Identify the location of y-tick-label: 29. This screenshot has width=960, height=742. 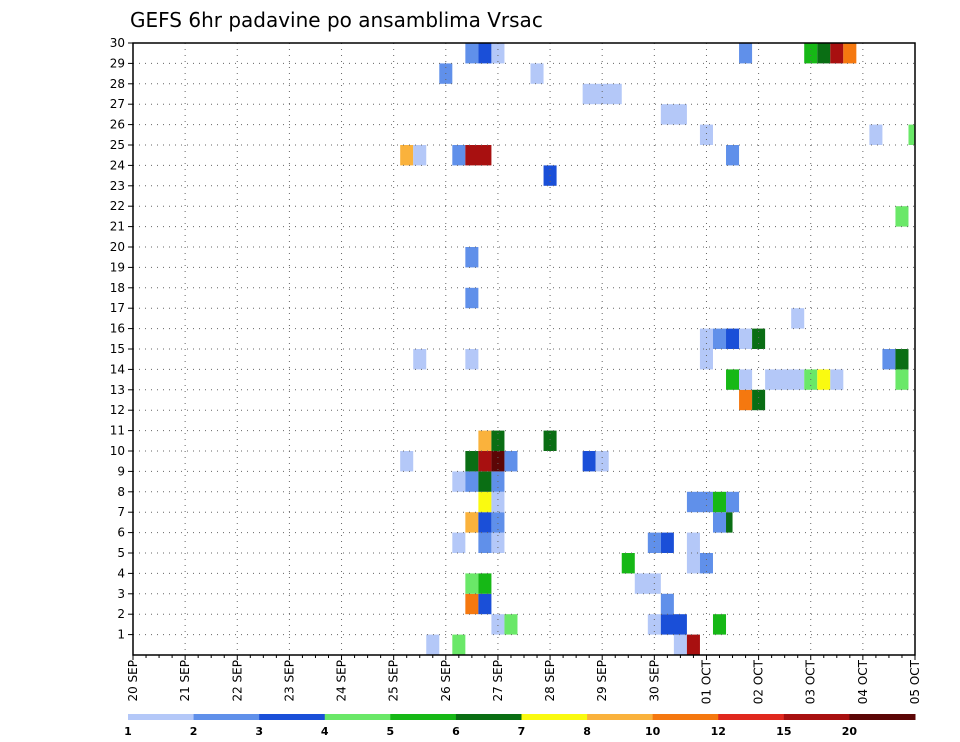
(117, 63).